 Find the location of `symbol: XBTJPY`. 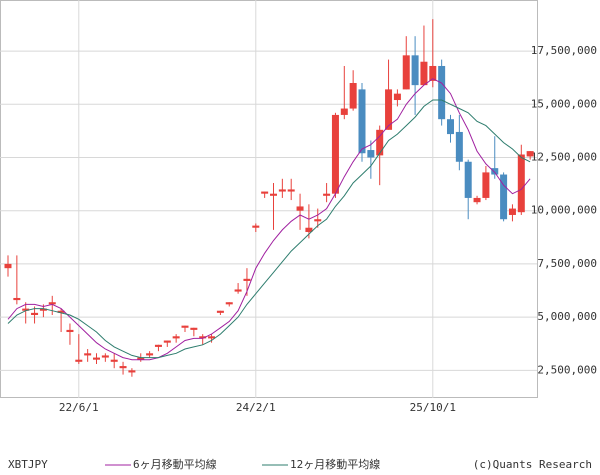

symbol: XBTJPY is located at coordinates (28, 464).